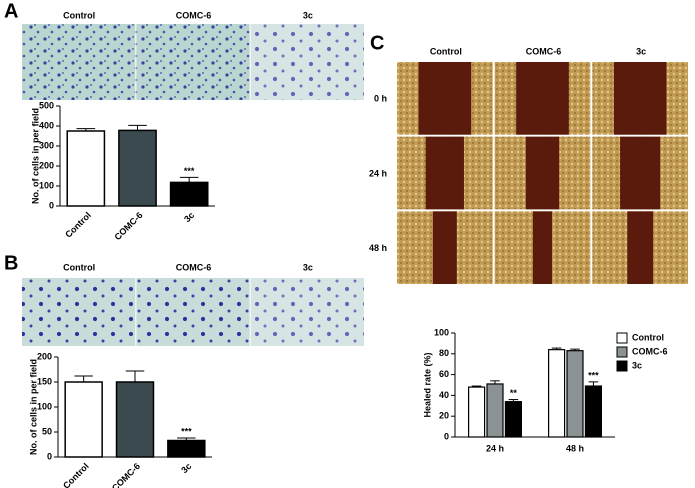 This screenshot has width=695, height=488. I want to click on legend-label: Control, so click(648, 337).